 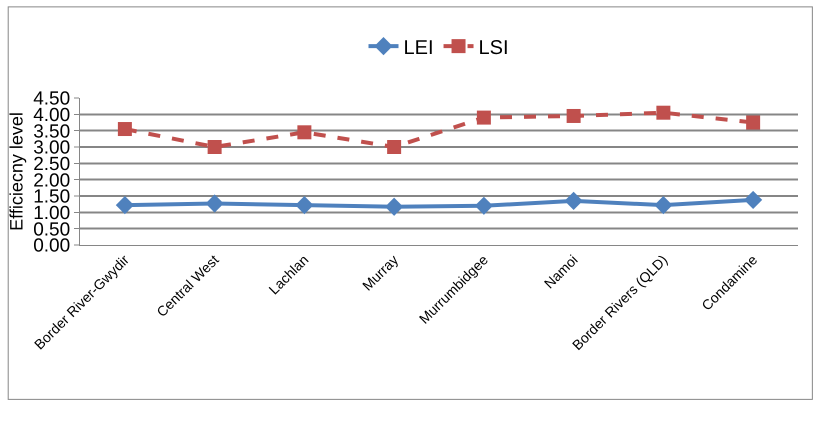 What do you see at coordinates (493, 47) in the screenshot?
I see `legend-label: LSI` at bounding box center [493, 47].